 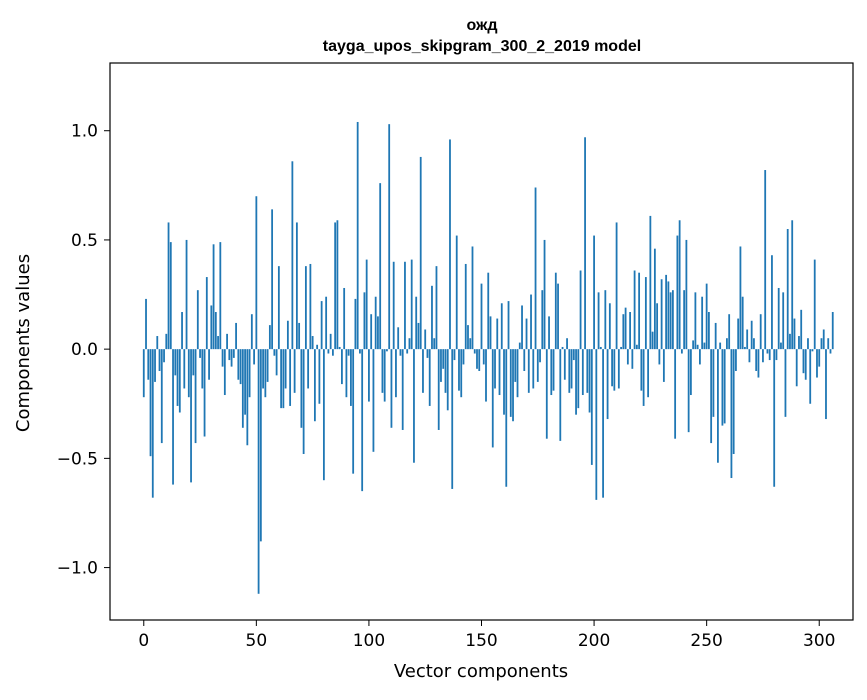 What do you see at coordinates (143, 641) in the screenshot?
I see `x-tick-label: 0` at bounding box center [143, 641].